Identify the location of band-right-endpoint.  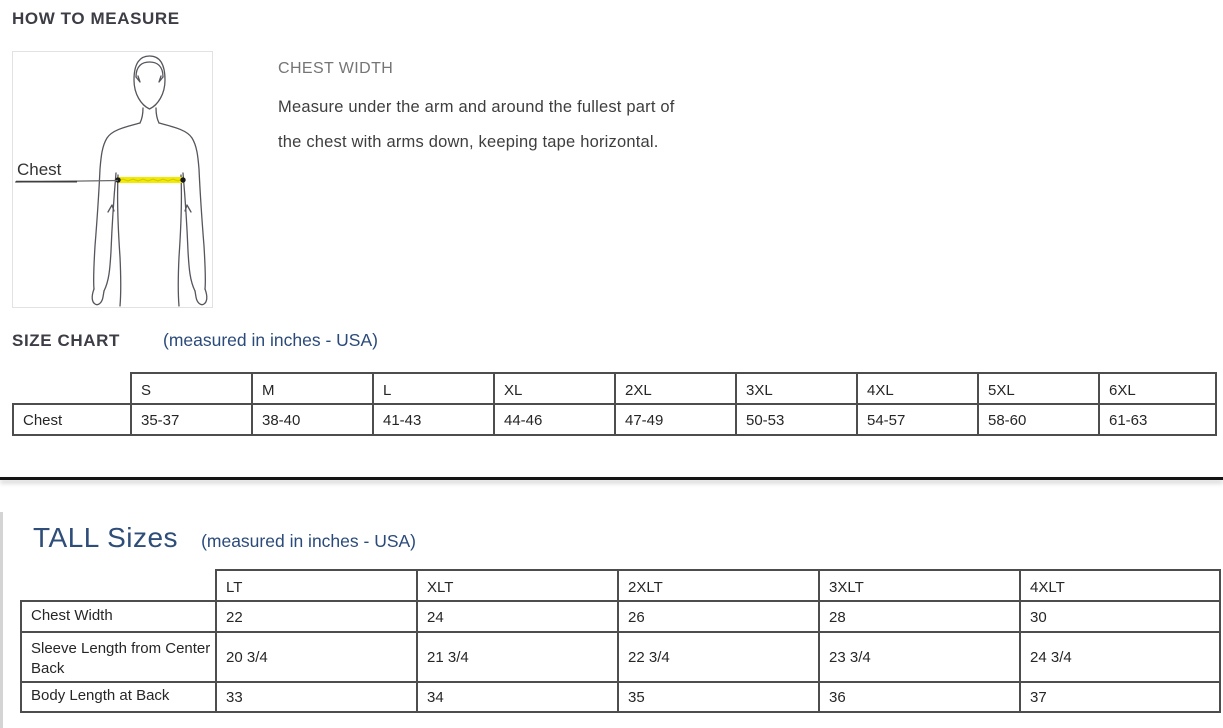
(183, 180).